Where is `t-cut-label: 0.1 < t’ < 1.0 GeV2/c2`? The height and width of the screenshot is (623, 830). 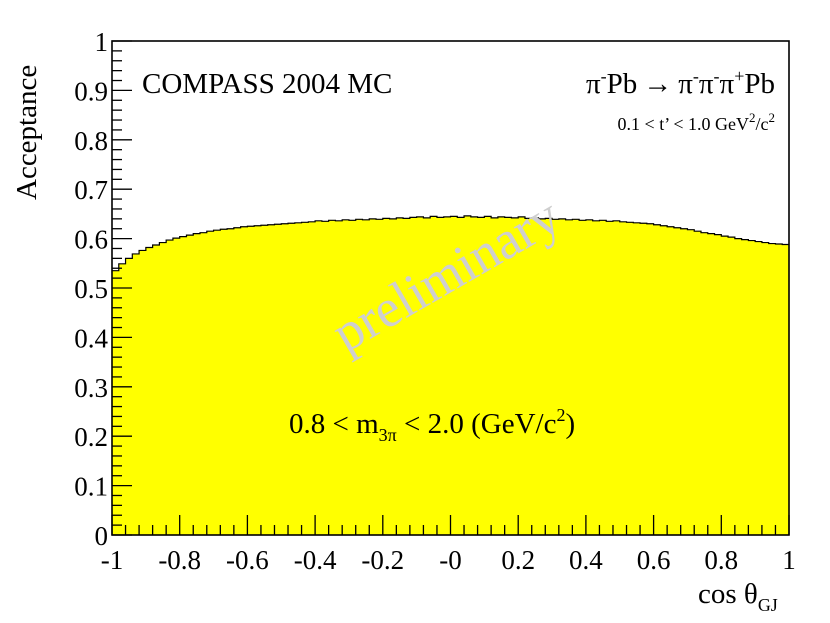 t-cut-label: 0.1 < t’ < 1.0 GeV2/c2 is located at coordinates (696, 122).